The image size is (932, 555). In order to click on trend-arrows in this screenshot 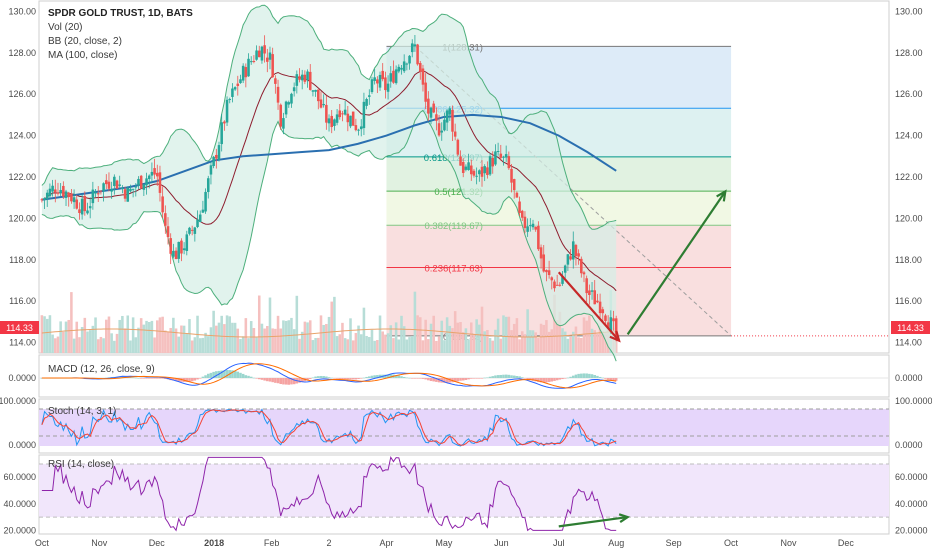, I will do `click(642, 266)`.